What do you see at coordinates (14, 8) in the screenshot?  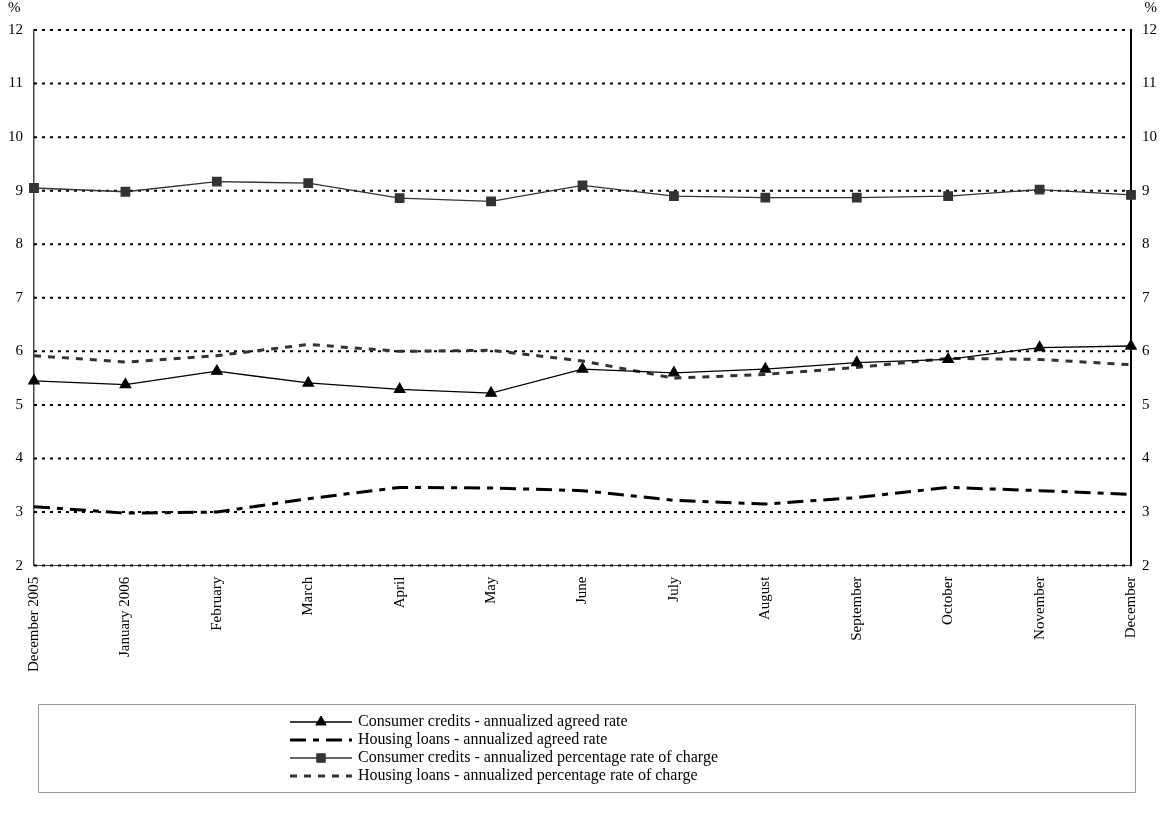 I see `y-axis-title: %` at bounding box center [14, 8].